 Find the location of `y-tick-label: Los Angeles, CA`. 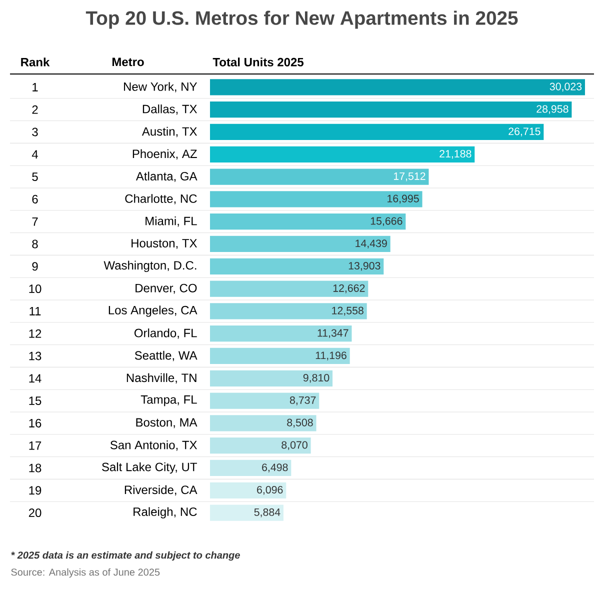

y-tick-label: Los Angeles, CA is located at coordinates (153, 311).